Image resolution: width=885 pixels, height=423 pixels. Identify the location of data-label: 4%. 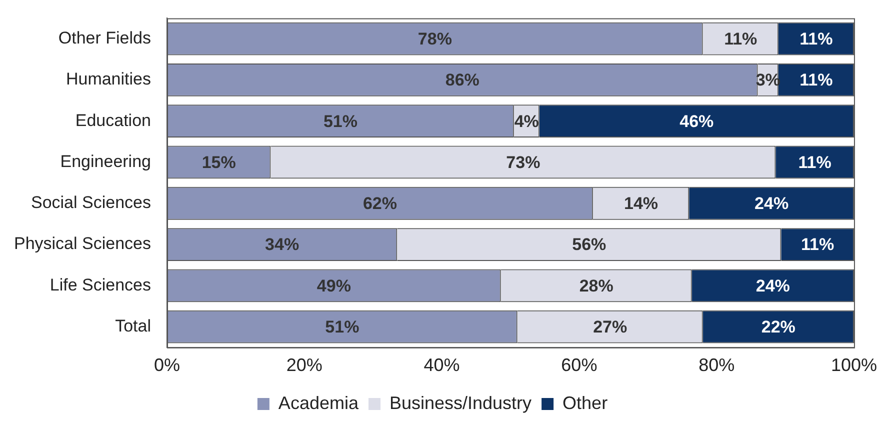
(526, 121).